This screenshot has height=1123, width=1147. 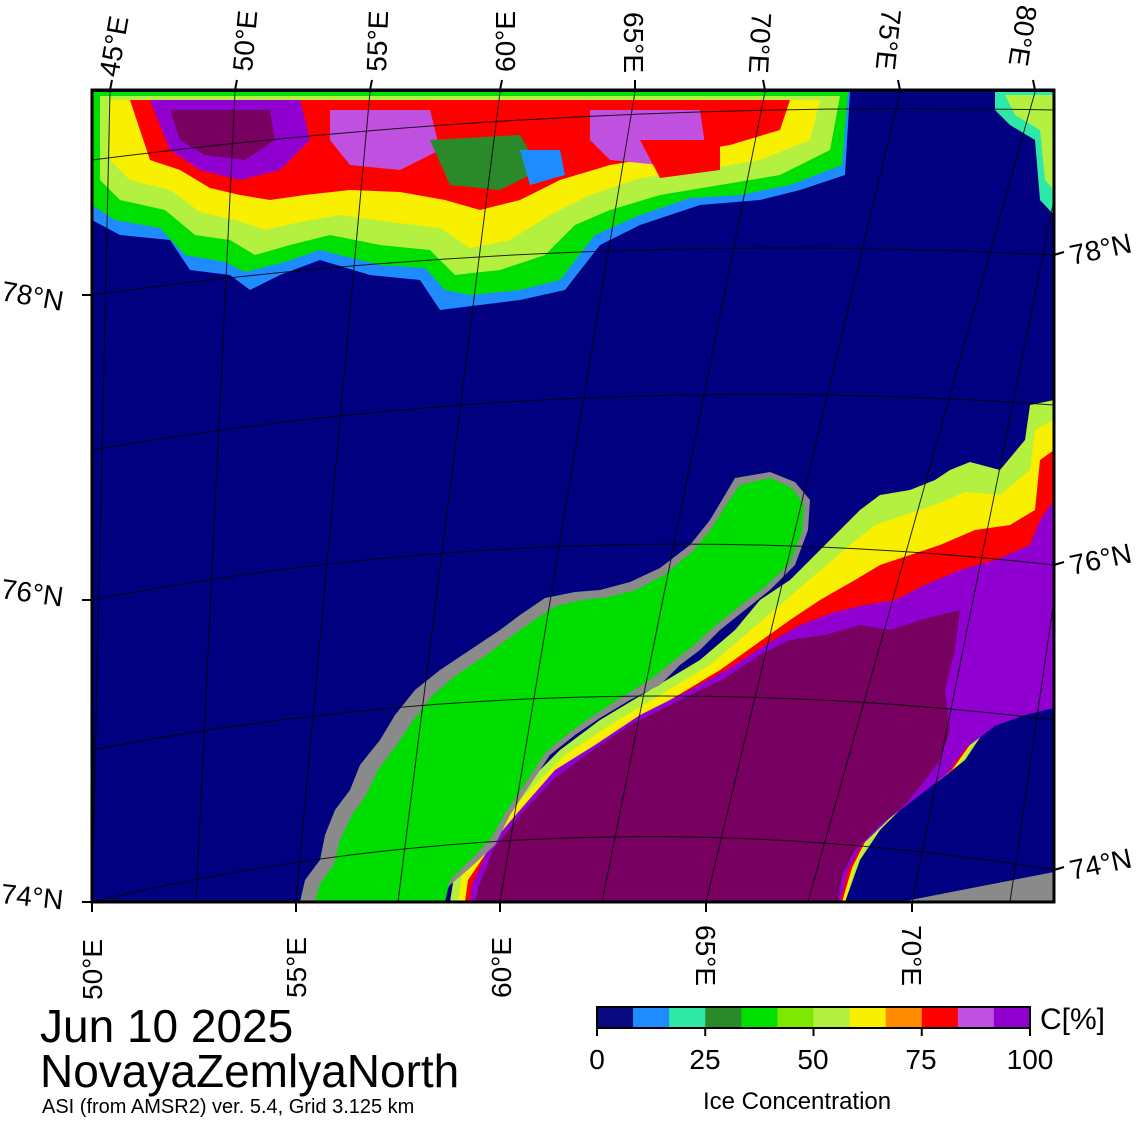 I want to click on bottom-longitude-labels: 50°E 55°E 60°E 65°E 70°E, so click(x=502, y=962).